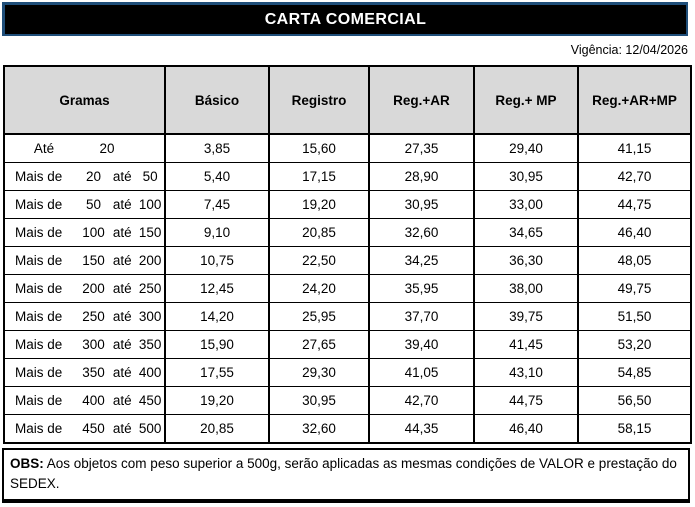 Image resolution: width=695 pixels, height=507 pixels. Describe the element at coordinates (107, 148) in the screenshot. I see `weight-to: 20` at that location.